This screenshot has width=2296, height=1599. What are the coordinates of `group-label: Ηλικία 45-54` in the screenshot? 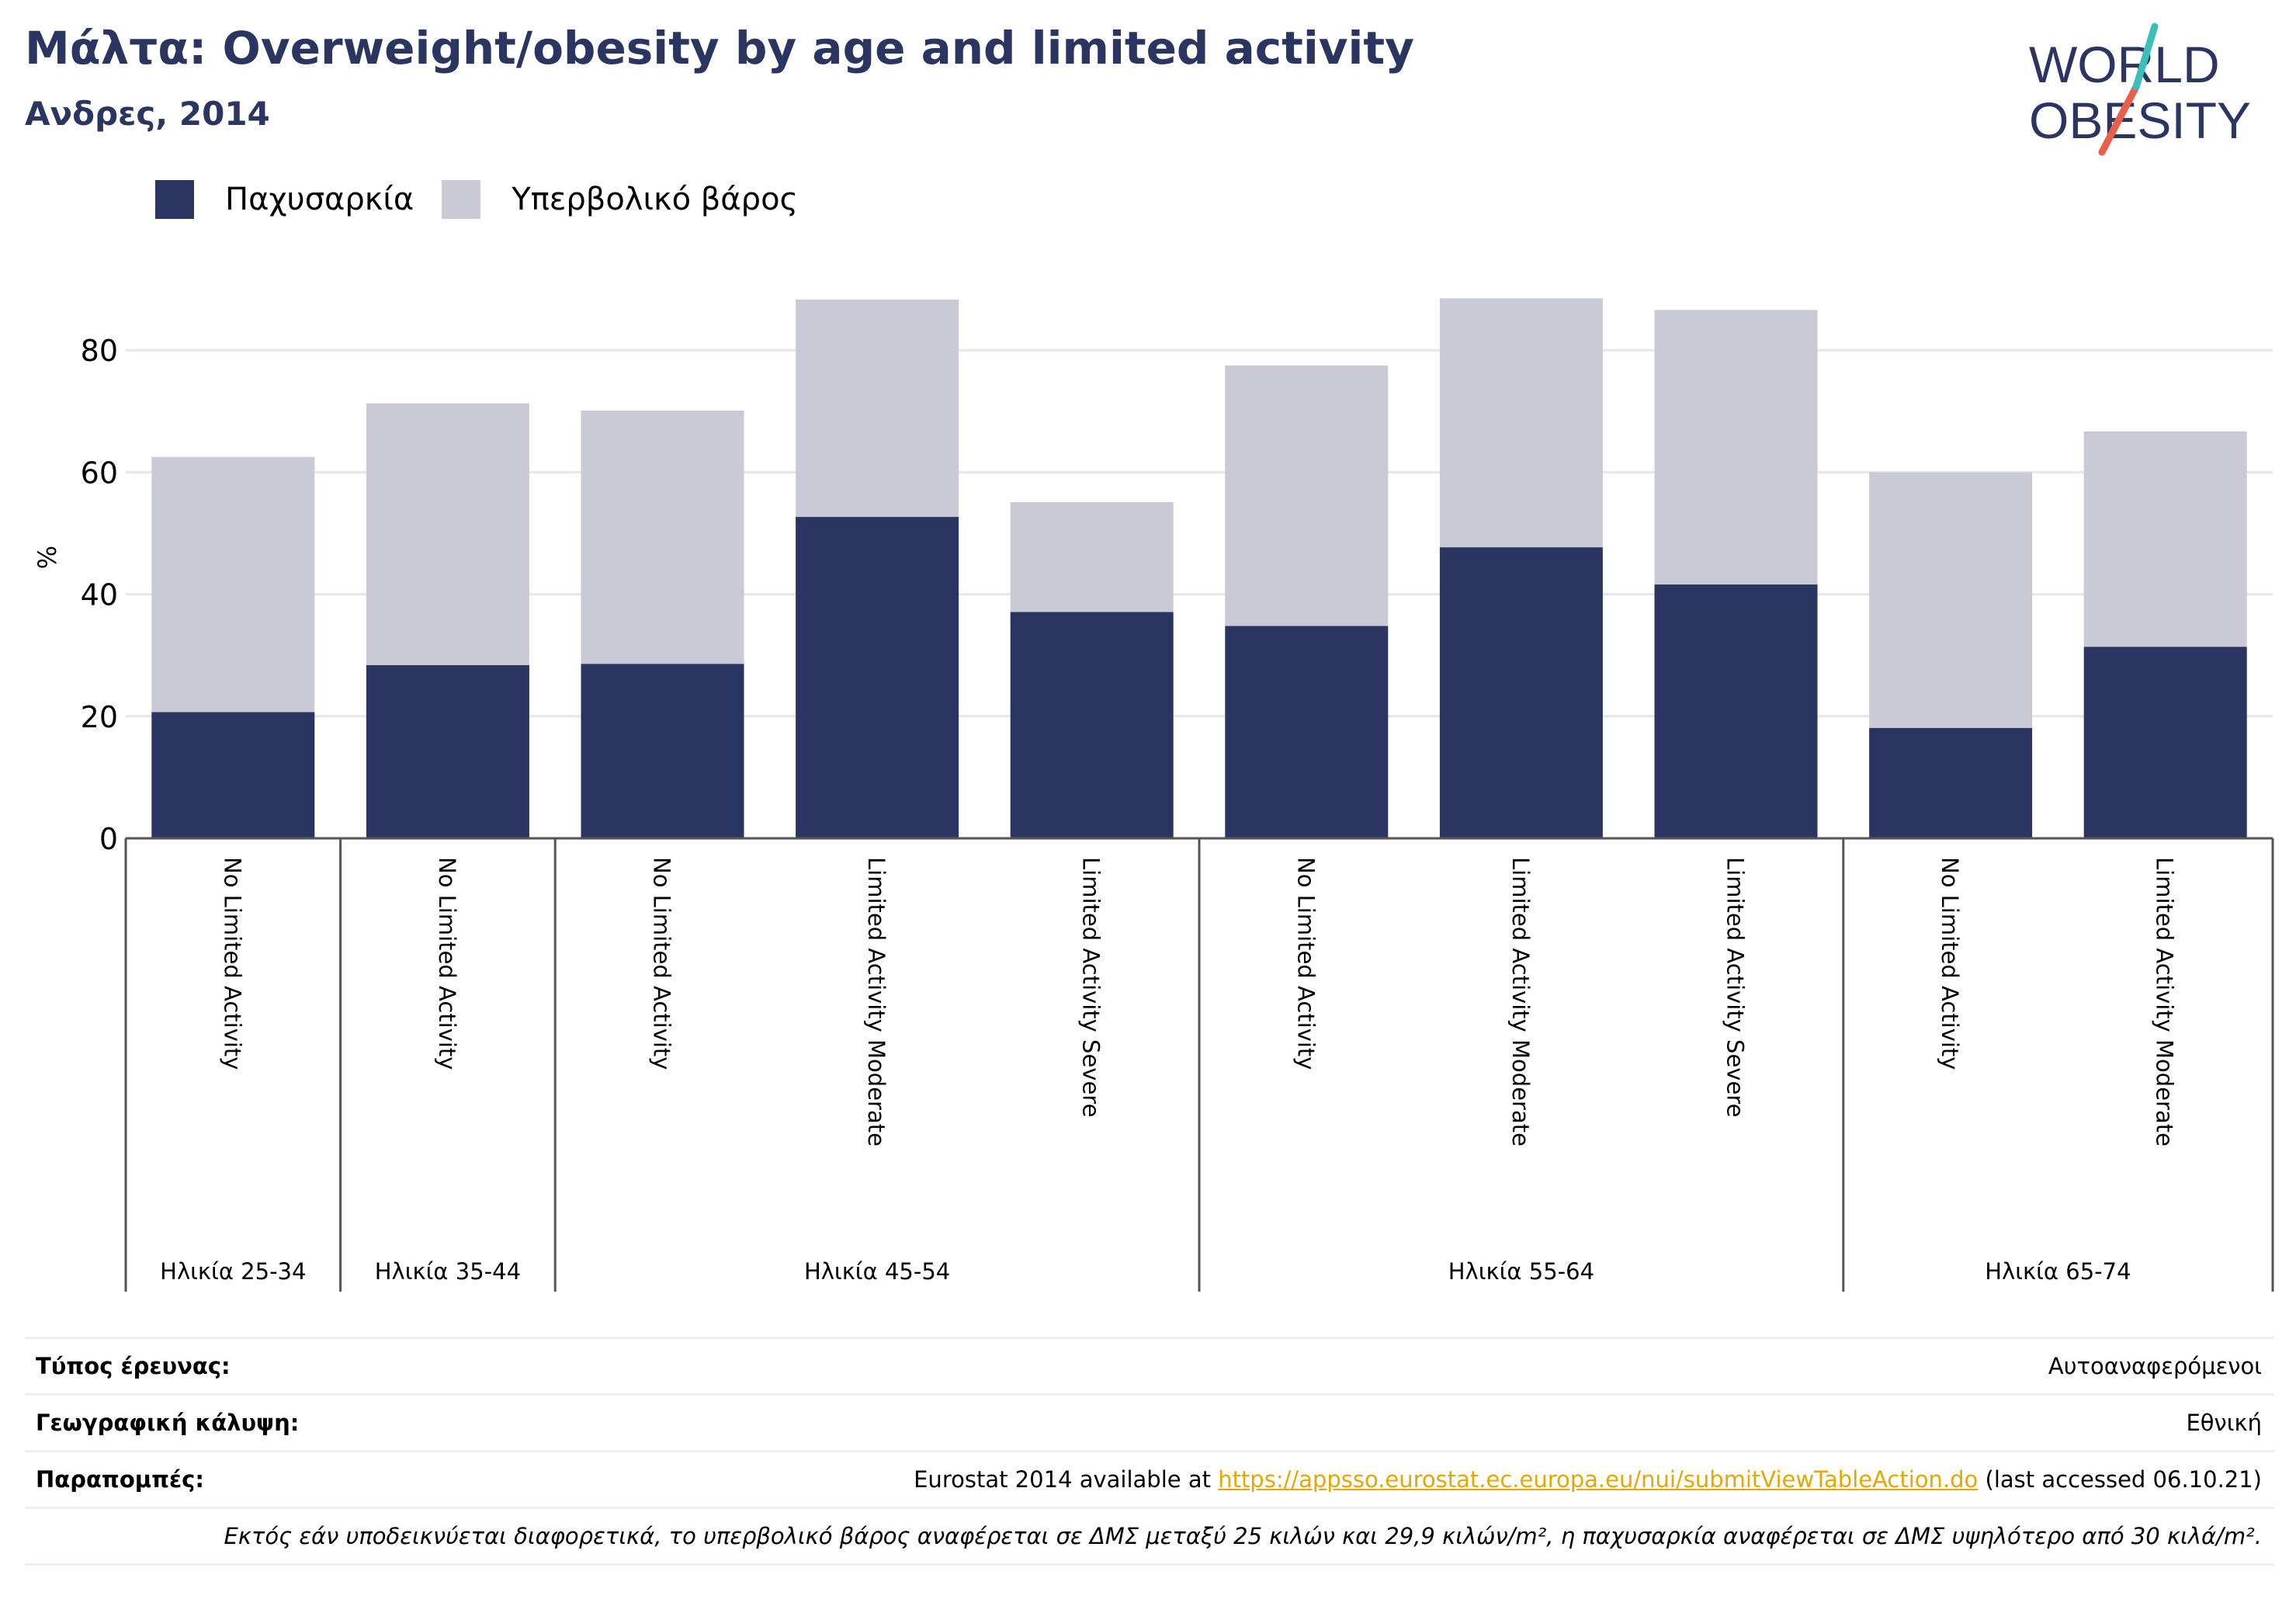 It's located at (877, 1271).